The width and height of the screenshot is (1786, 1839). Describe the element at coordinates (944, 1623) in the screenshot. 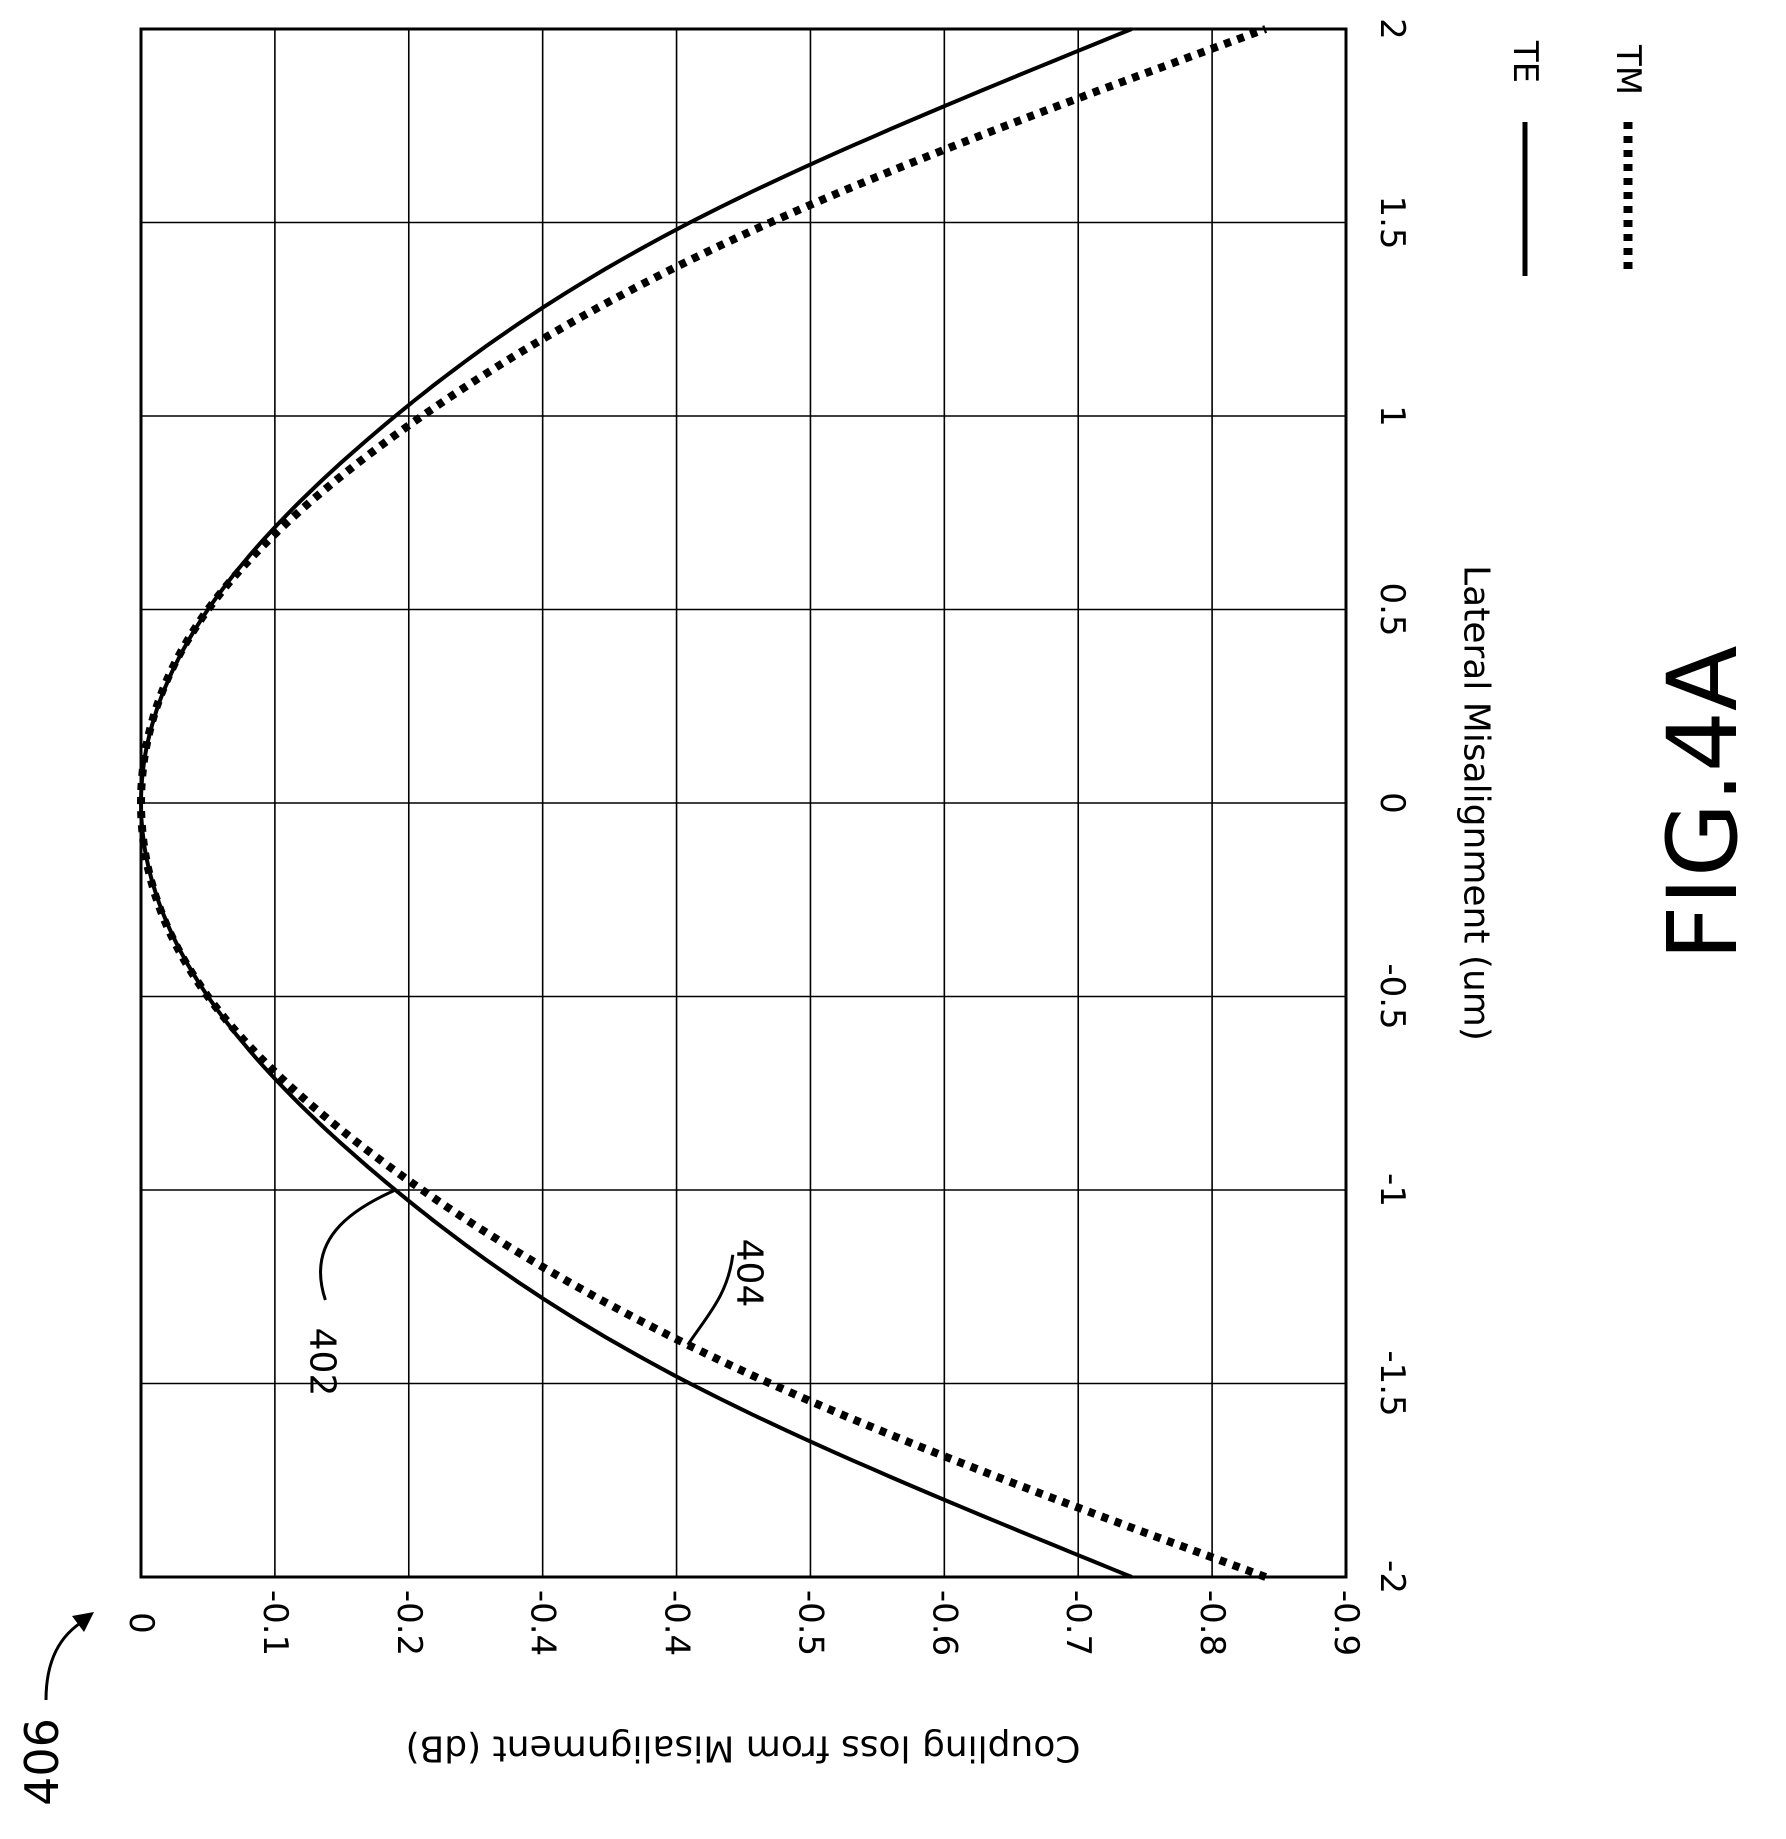

I see `y-tick-label: -0.6` at that location.